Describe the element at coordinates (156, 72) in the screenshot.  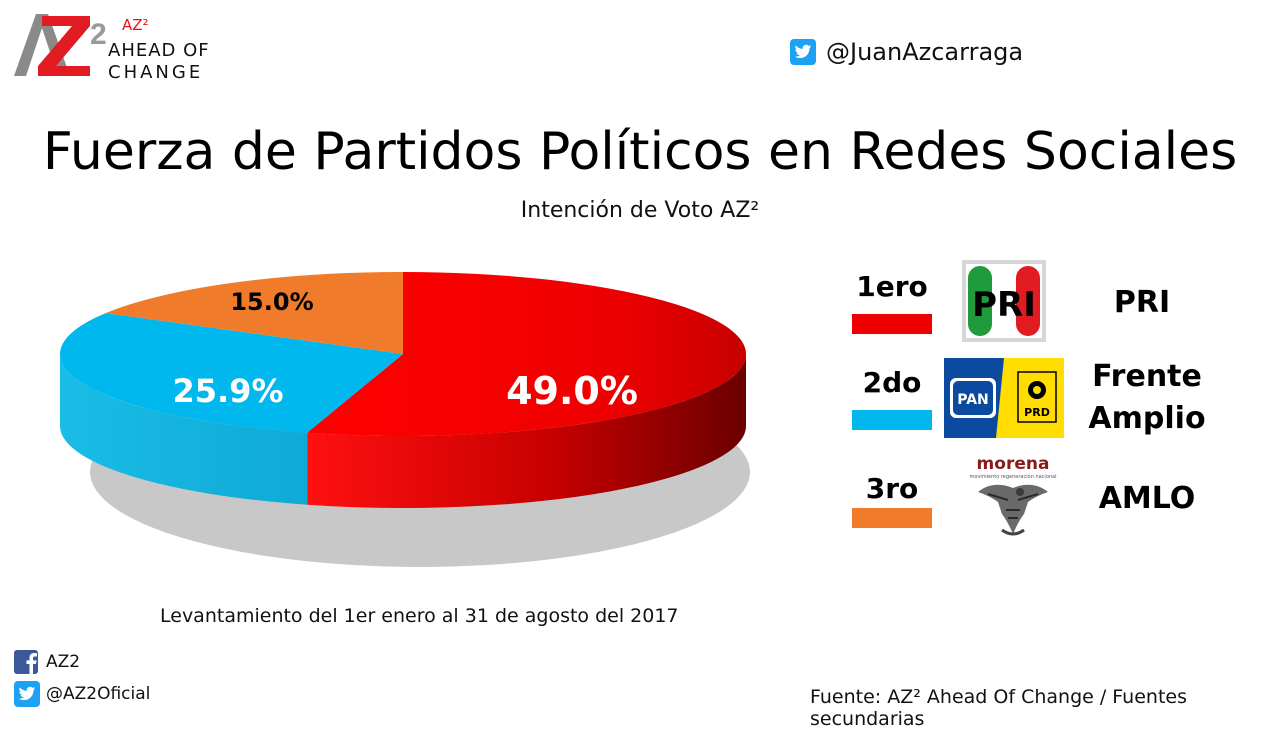
I see `logo-line-2: CHANGE` at that location.